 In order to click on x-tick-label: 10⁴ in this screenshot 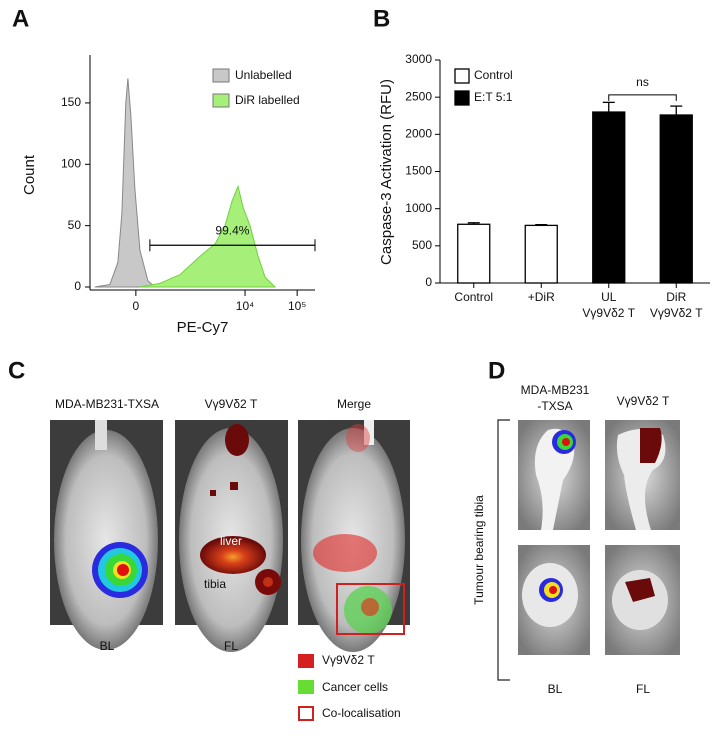, I will do `click(245, 306)`.